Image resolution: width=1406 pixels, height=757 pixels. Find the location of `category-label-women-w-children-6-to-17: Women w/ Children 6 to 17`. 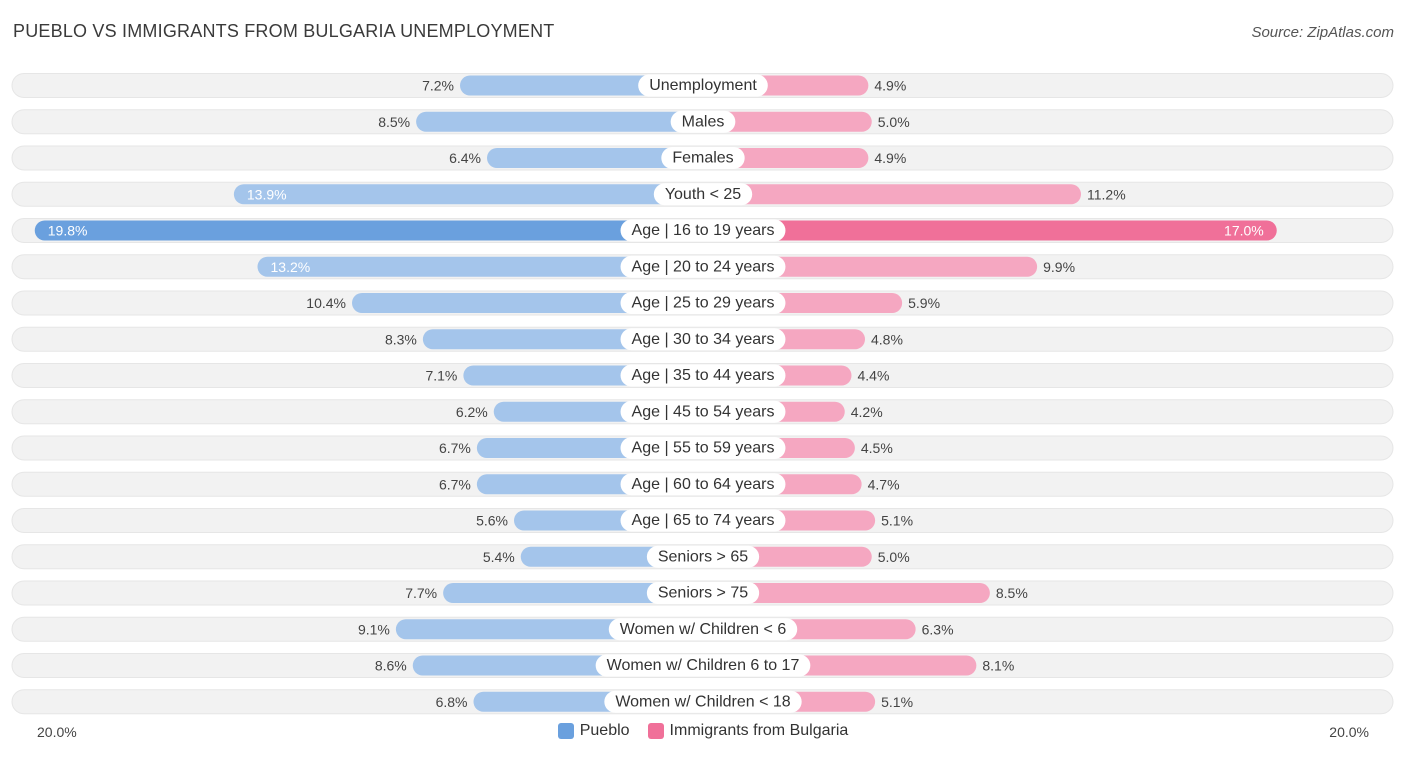

category-label-women-w-children-6-to-17: Women w/ Children 6 to 17 is located at coordinates (703, 665).